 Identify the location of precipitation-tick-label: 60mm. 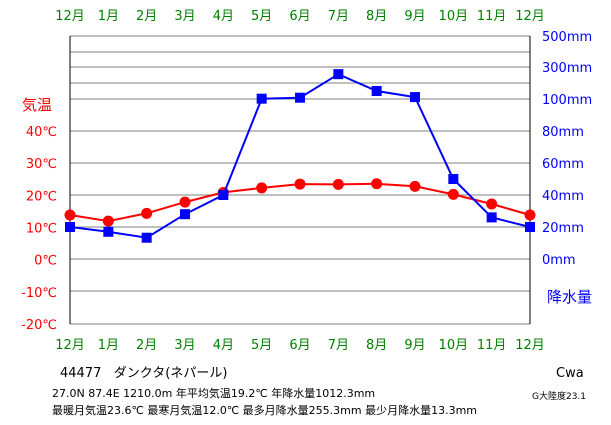
(563, 164).